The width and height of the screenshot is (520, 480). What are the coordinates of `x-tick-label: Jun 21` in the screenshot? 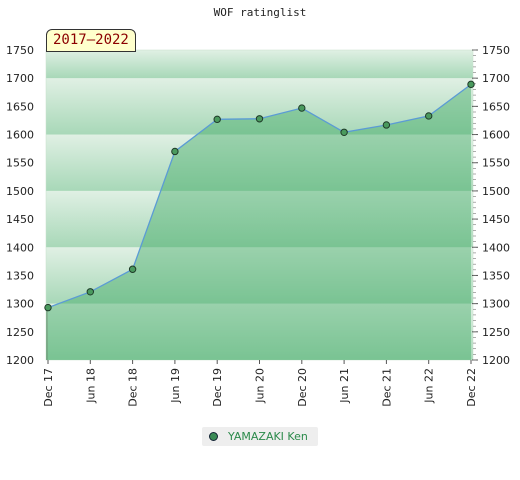 It's located at (344, 386).